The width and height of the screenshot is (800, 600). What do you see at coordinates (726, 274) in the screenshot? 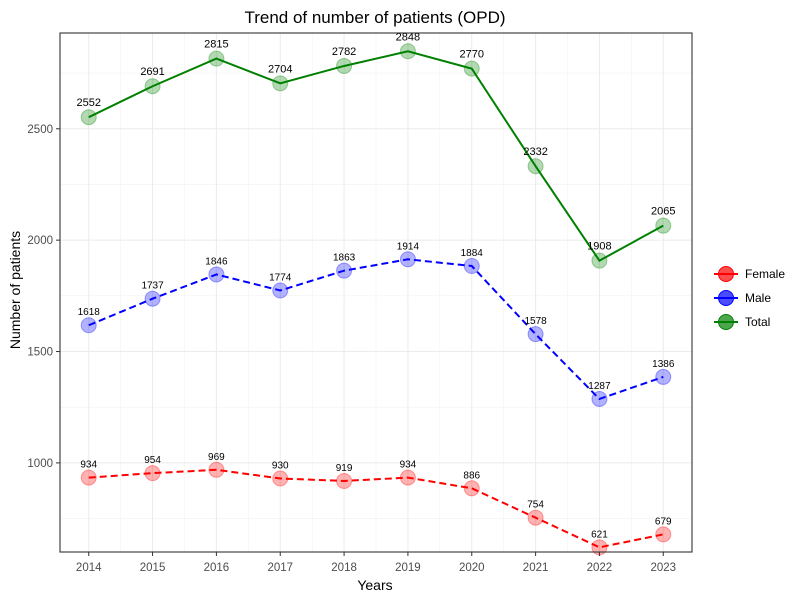
I see `female-legend-marker` at bounding box center [726, 274].